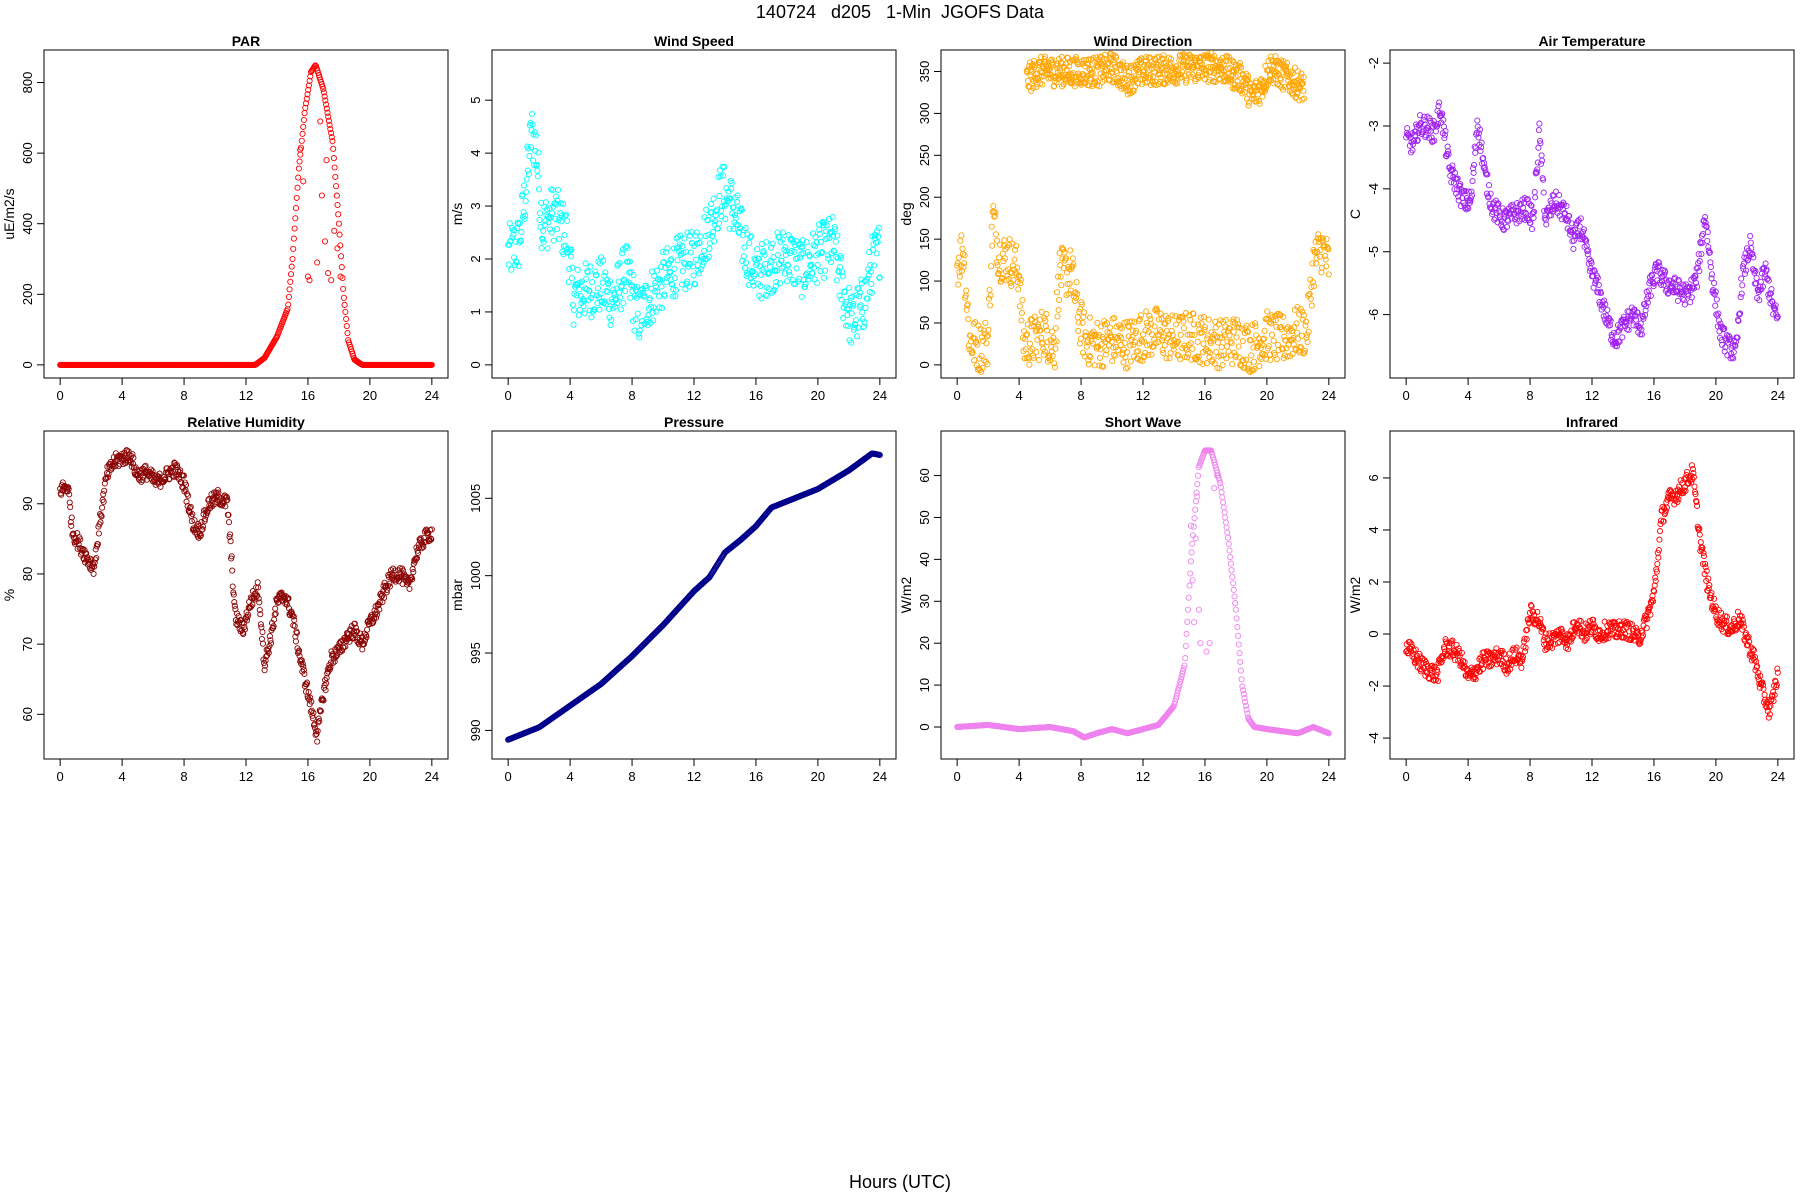  What do you see at coordinates (27, 574) in the screenshot?
I see `y-tick-label: 80` at bounding box center [27, 574].